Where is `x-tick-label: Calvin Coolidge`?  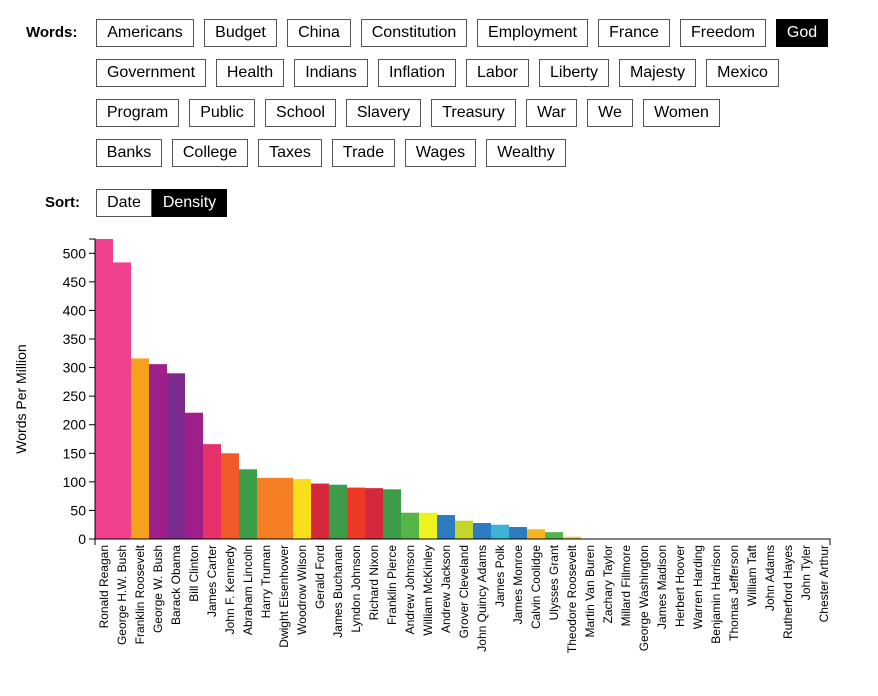
x-tick-label: Calvin Coolidge is located at coordinates (536, 587).